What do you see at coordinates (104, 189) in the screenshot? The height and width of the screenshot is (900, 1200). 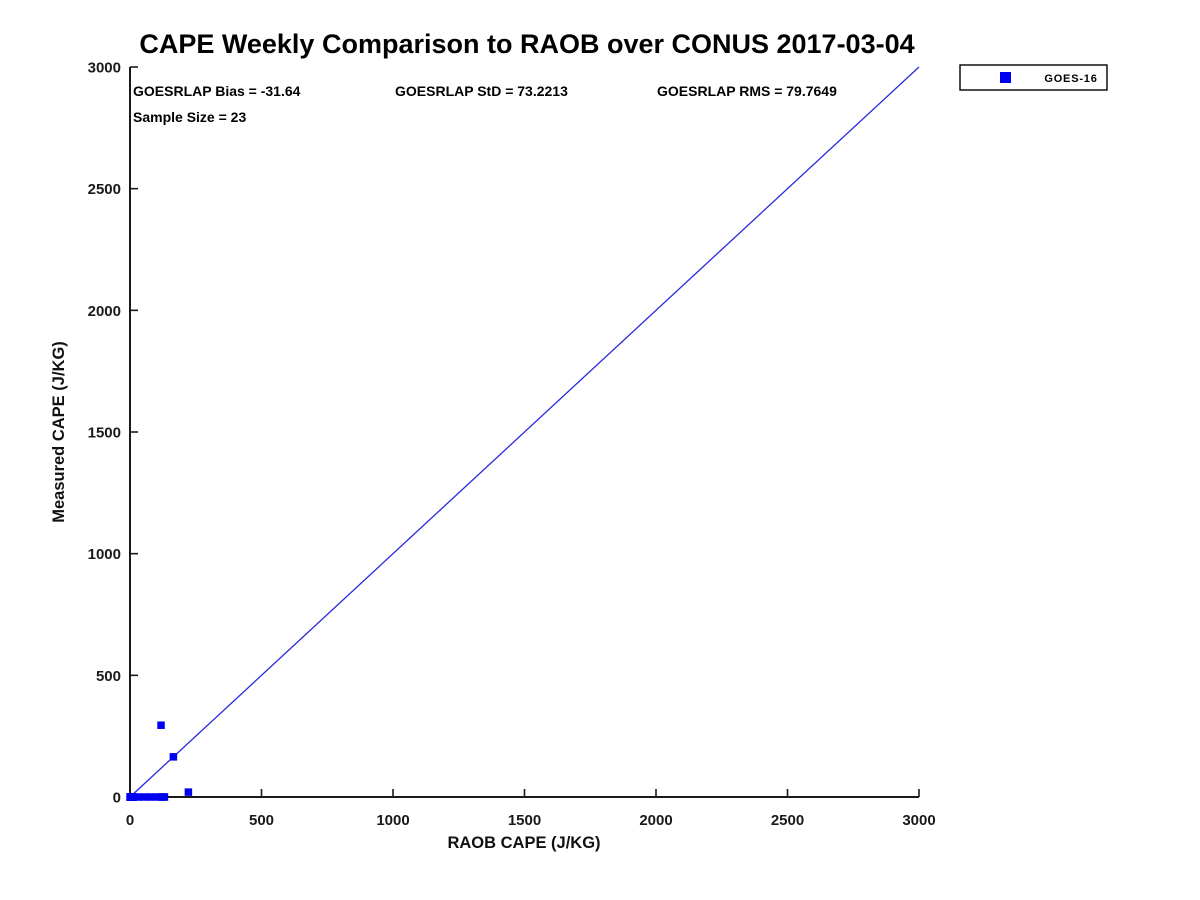 I see `y-tick-label: 2500` at bounding box center [104, 189].